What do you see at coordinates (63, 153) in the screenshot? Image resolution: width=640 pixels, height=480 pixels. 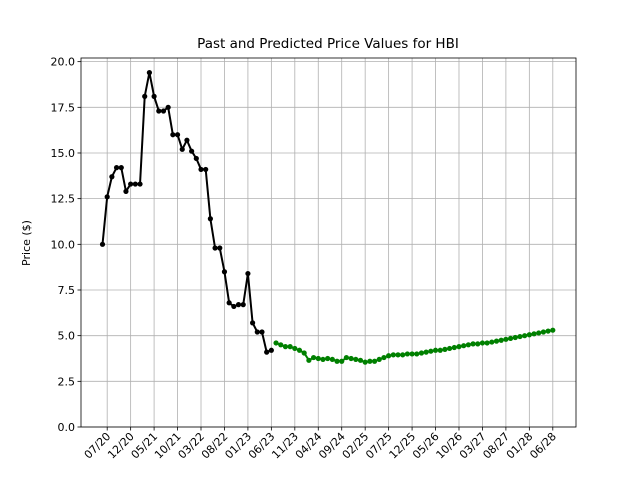 I see `y-tick-label: 15.0` at bounding box center [63, 153].